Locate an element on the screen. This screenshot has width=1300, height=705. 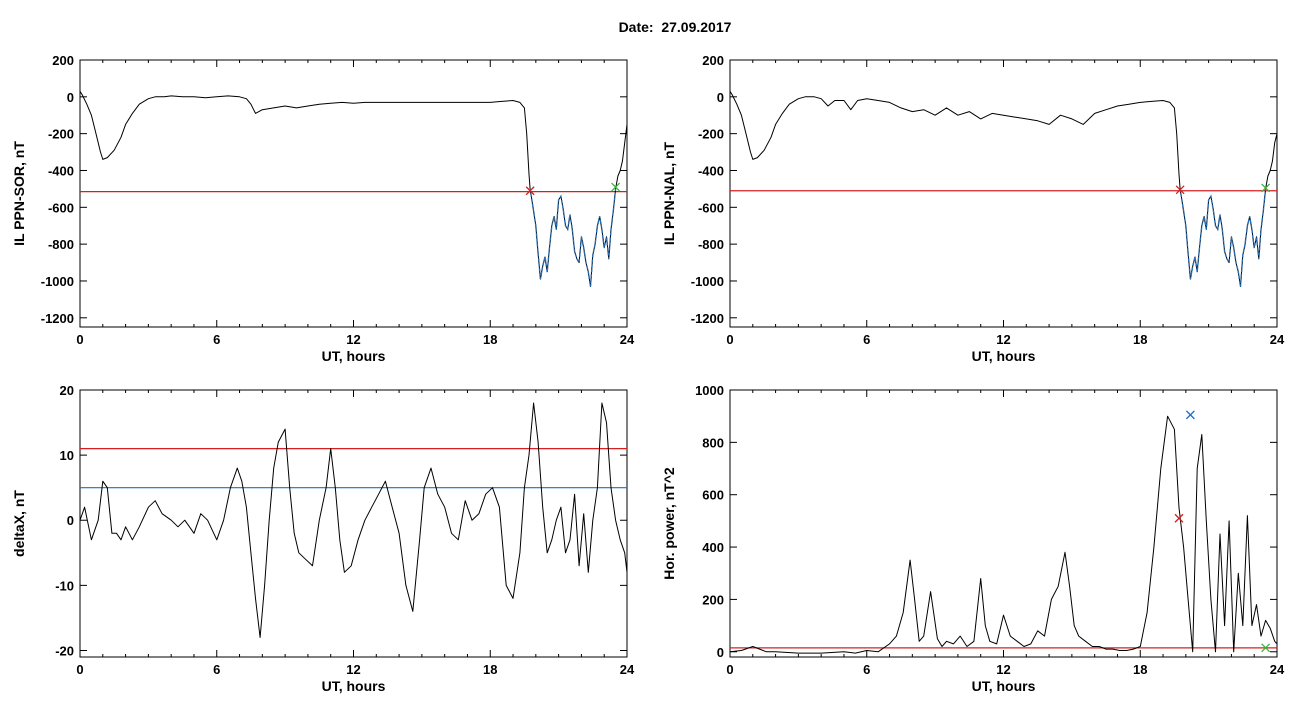
figure-date-title: Date: 27.09.2017 is located at coordinates (675, 27).